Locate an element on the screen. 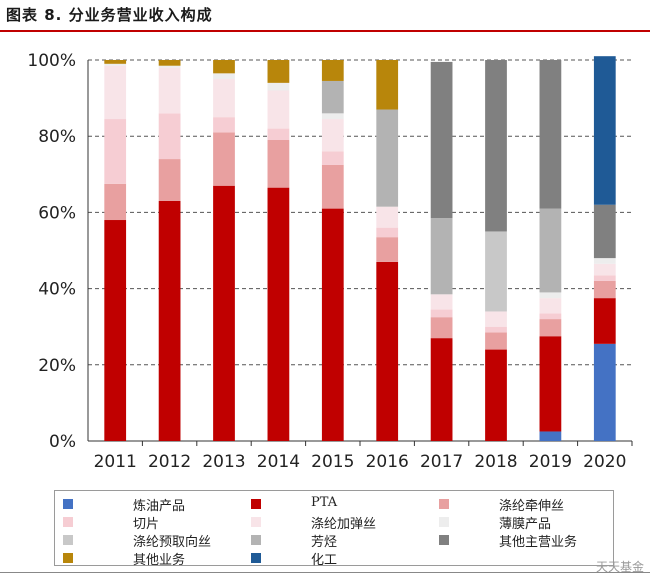  y-tick-label: 0% is located at coordinates (62, 442).